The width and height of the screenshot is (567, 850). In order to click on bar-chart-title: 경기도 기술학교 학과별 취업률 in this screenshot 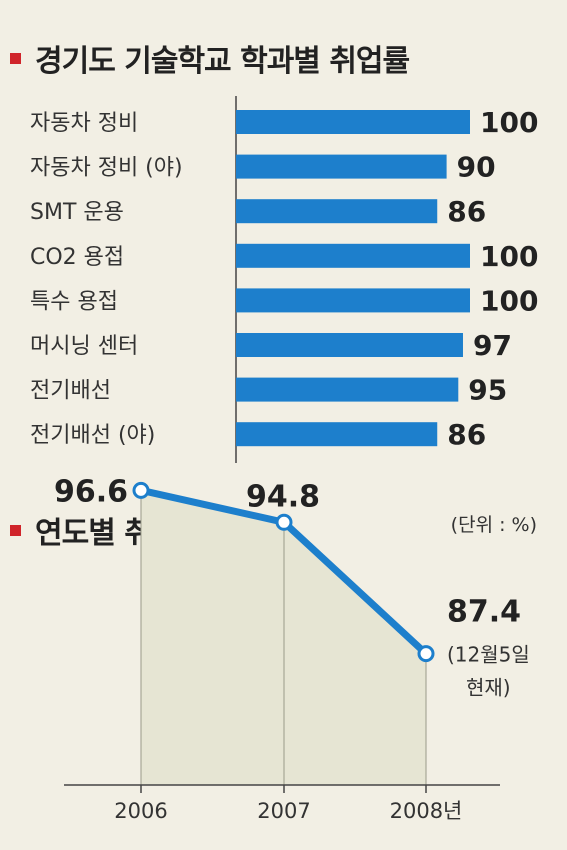, I will do `click(222, 61)`.